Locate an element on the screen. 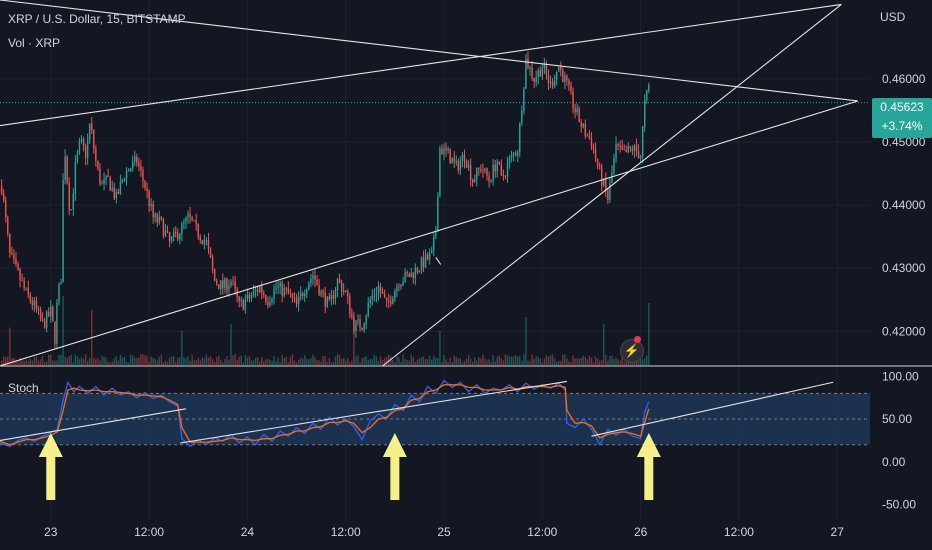  time-tick-label: 26 is located at coordinates (641, 532).